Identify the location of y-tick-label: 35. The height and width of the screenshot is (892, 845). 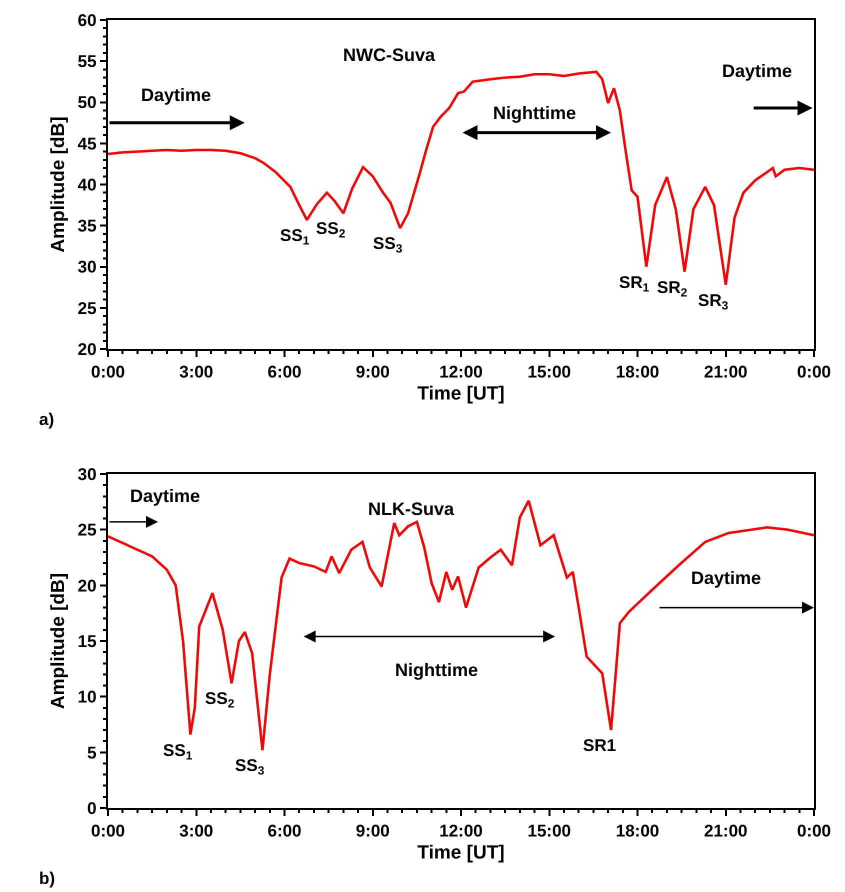
(87, 226).